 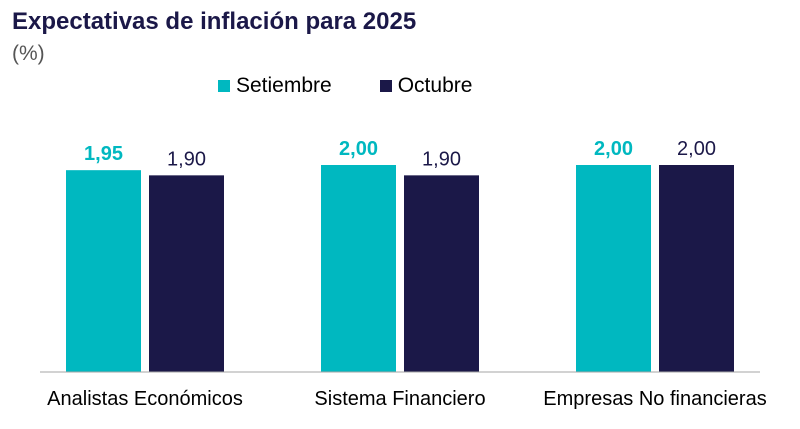 What do you see at coordinates (385, 86) in the screenshot?
I see `legend-swatch-octubre` at bounding box center [385, 86].